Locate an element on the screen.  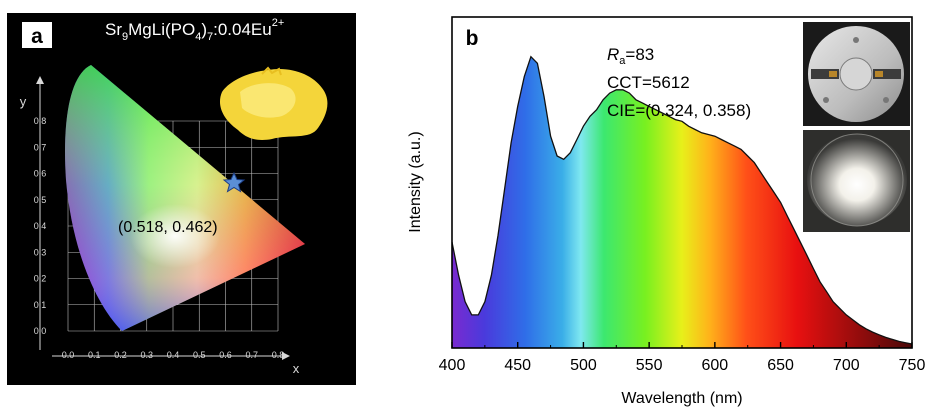
x-tick-label: 750 is located at coordinates (912, 365).